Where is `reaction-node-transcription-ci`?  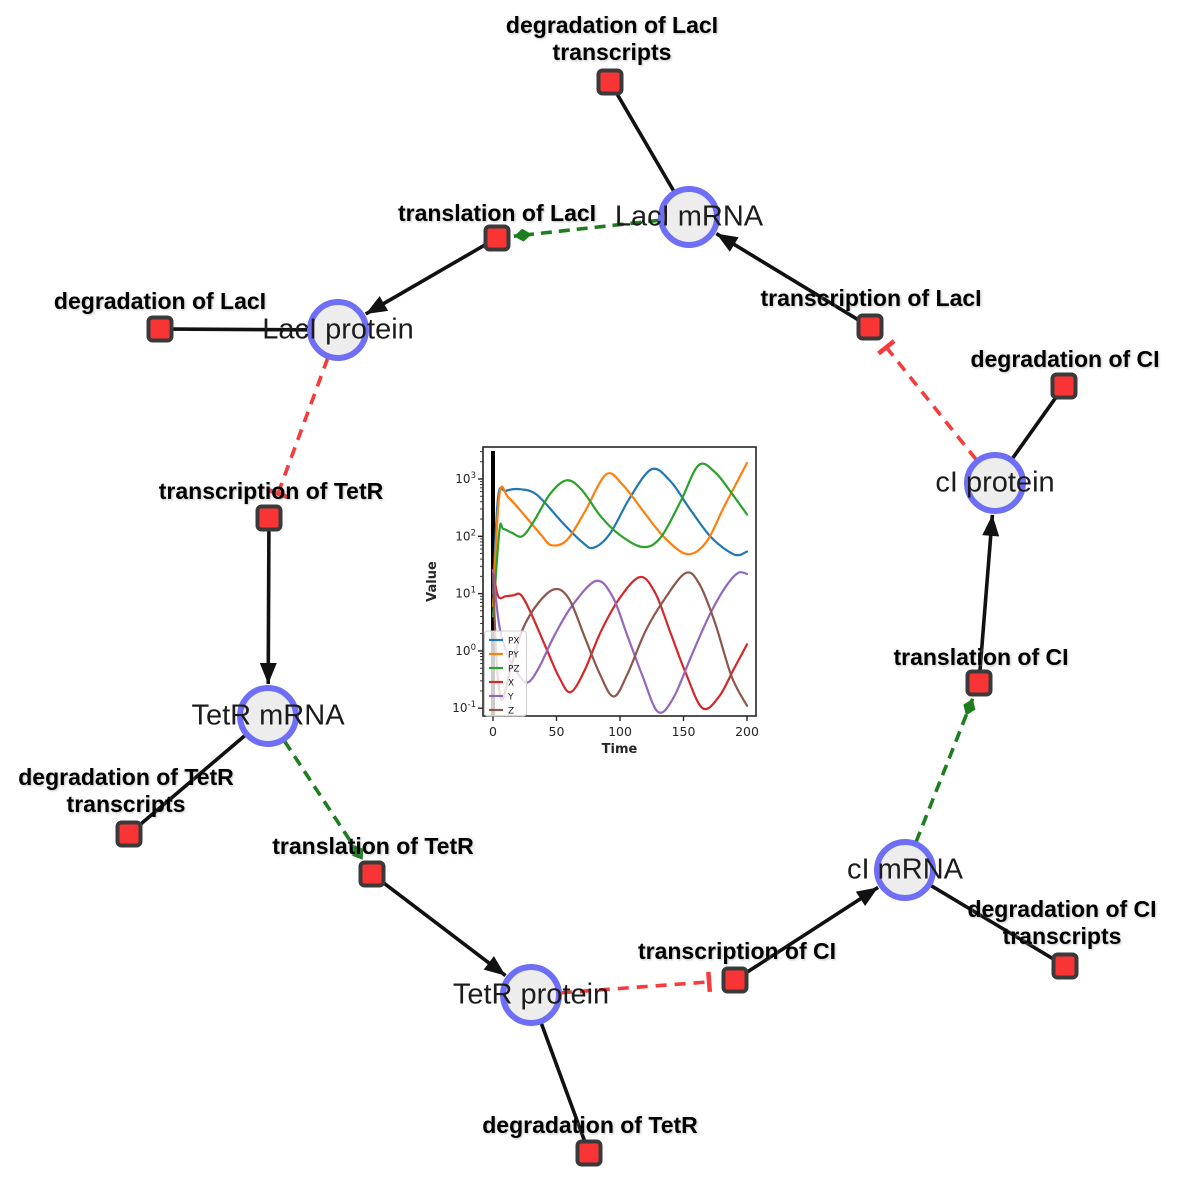
reaction-node-transcription-ci is located at coordinates (735, 980).